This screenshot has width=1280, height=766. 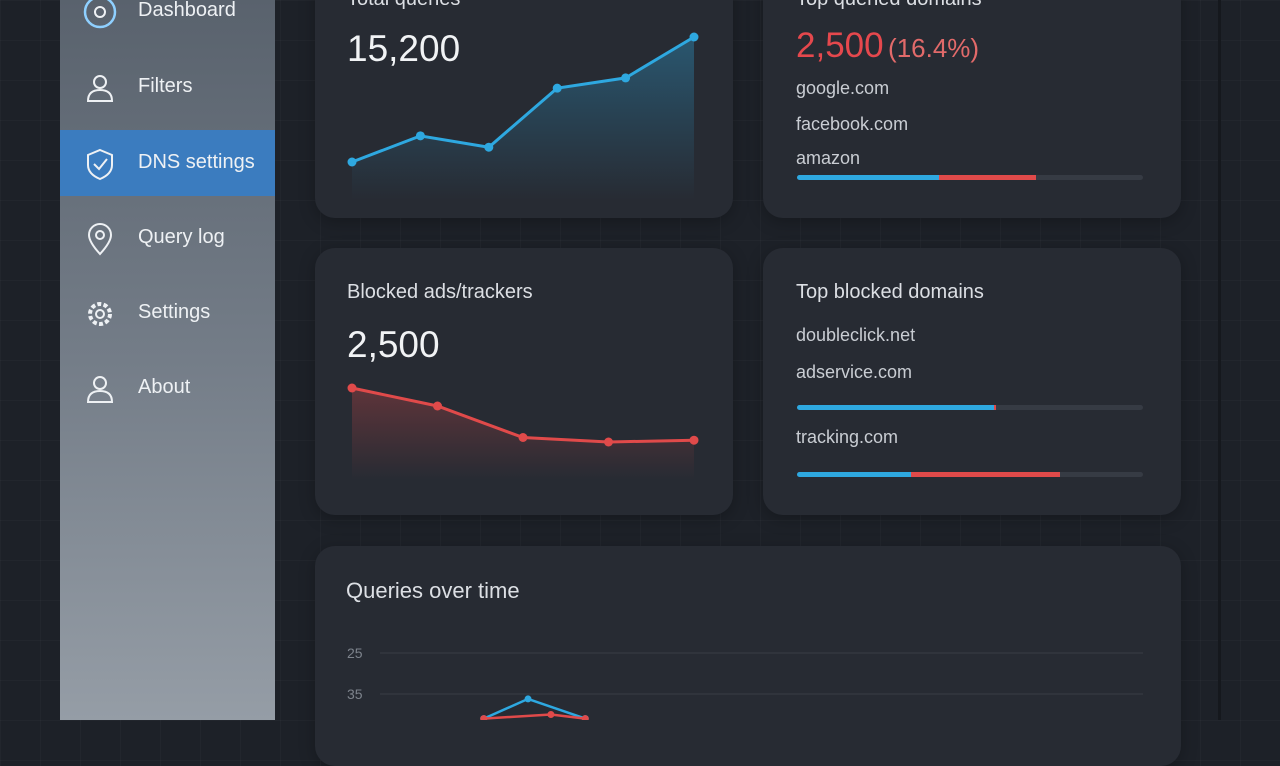 What do you see at coordinates (534, 716) in the screenshot?
I see `series-line` at bounding box center [534, 716].